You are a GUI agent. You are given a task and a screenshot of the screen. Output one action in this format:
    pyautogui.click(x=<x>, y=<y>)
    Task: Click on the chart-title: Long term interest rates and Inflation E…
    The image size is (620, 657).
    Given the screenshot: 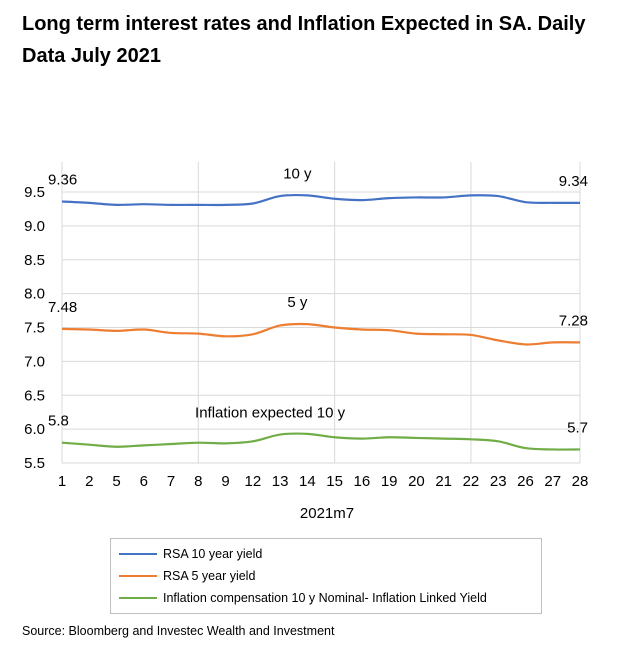 What is the action you would take?
    pyautogui.click(x=304, y=40)
    